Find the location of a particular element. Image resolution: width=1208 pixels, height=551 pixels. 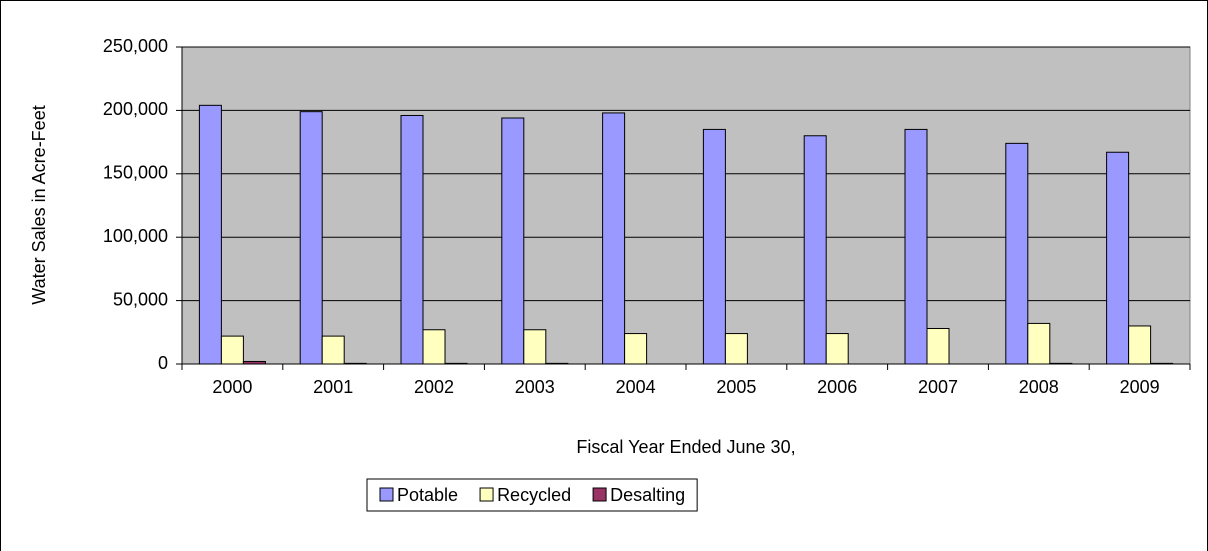

y-tick-label: 50,000 is located at coordinates (140, 299).